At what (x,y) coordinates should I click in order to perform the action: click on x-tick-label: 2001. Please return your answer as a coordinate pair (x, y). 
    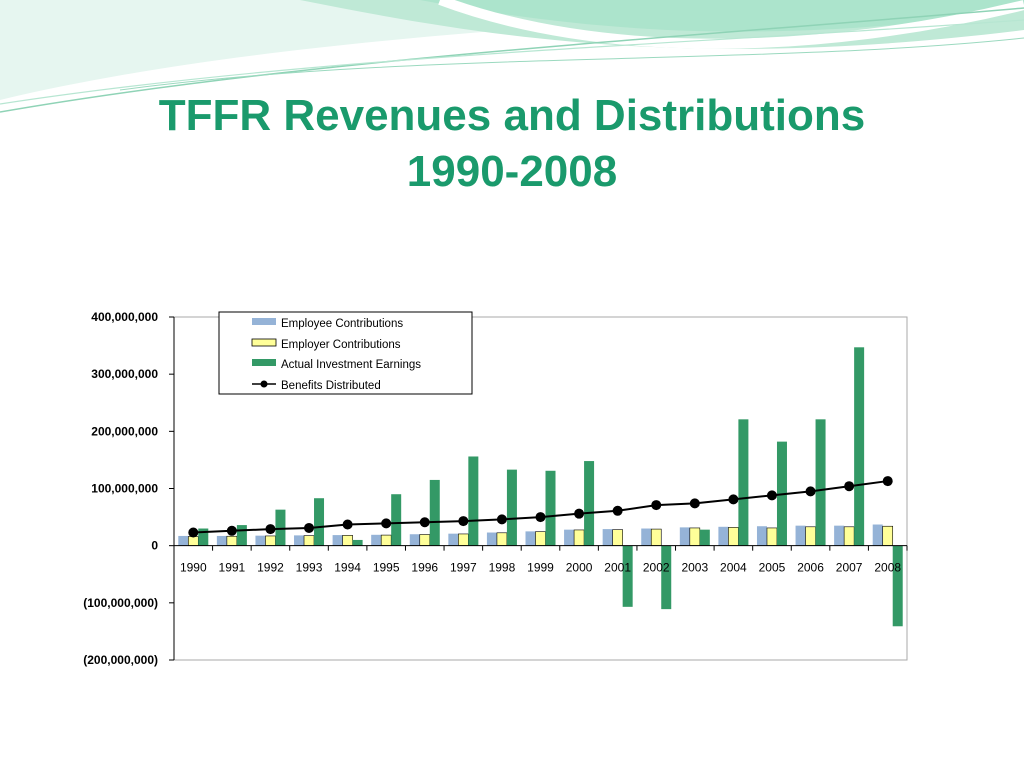
    Looking at the image, I should click on (617, 568).